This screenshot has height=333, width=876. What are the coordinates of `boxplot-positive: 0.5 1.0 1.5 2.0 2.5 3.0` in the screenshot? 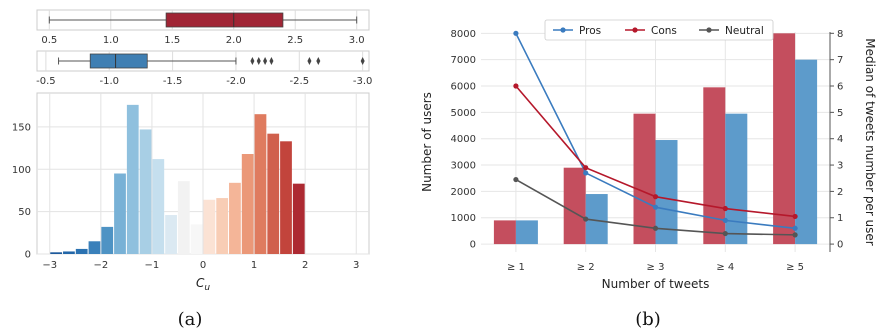 It's located at (203, 27).